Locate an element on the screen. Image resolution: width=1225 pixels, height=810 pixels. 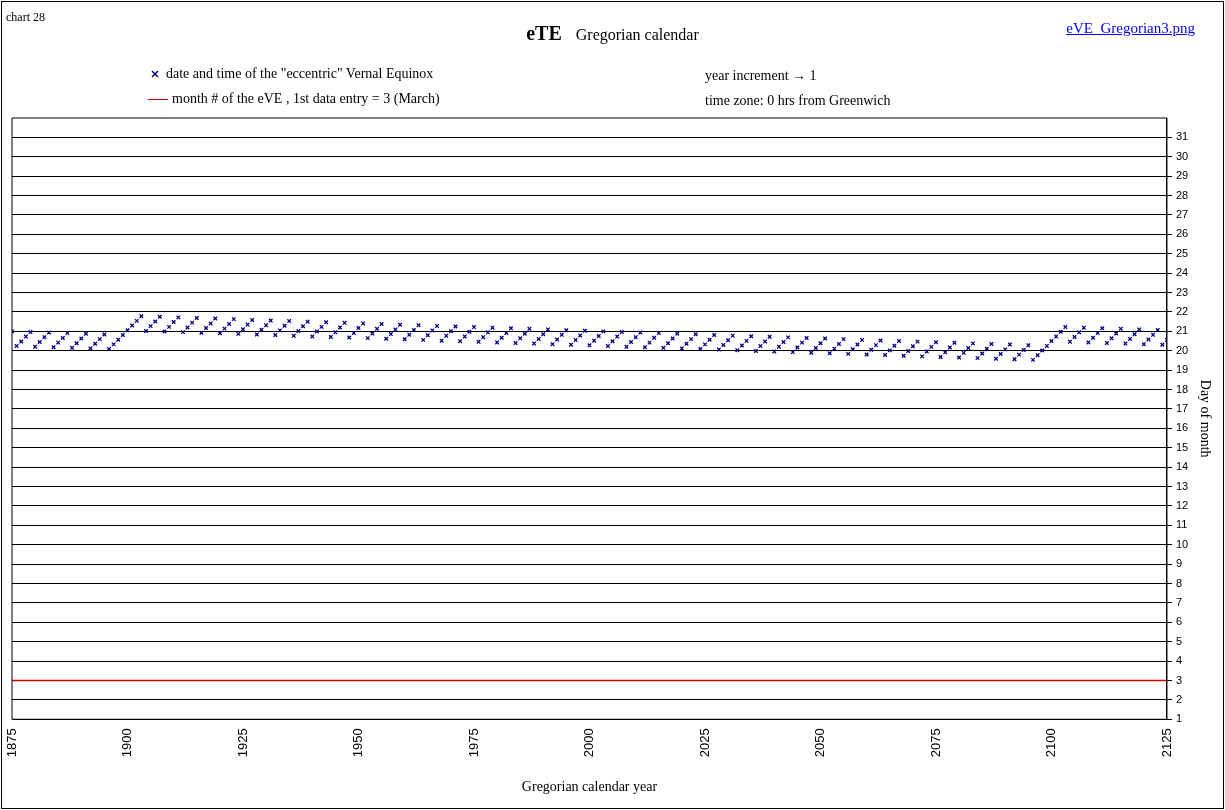
y-tick-label: 10 is located at coordinates (1182, 543).